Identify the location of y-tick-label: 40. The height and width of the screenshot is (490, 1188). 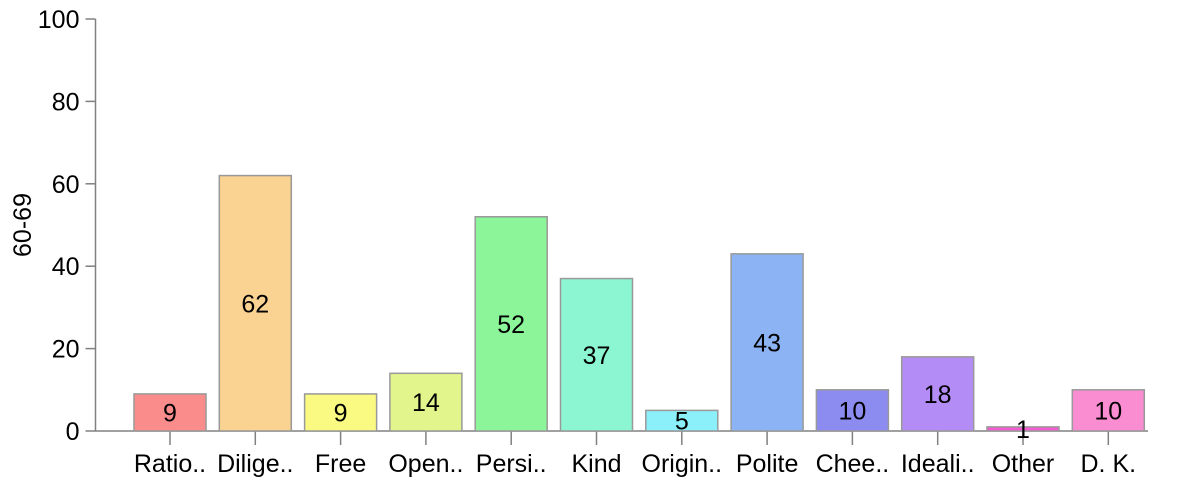
(66, 267).